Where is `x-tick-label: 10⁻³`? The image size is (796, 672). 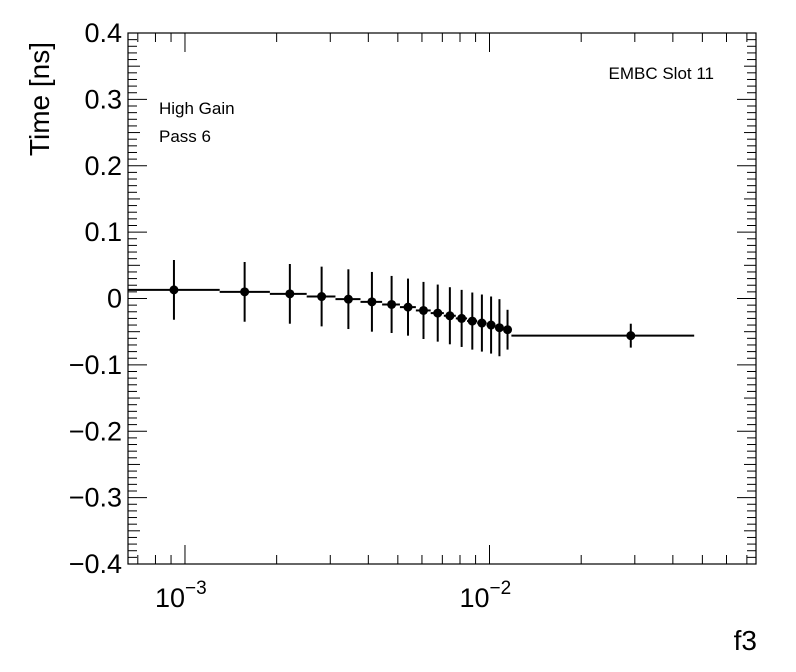 x-tick-label: 10⁻³ is located at coordinates (181, 595).